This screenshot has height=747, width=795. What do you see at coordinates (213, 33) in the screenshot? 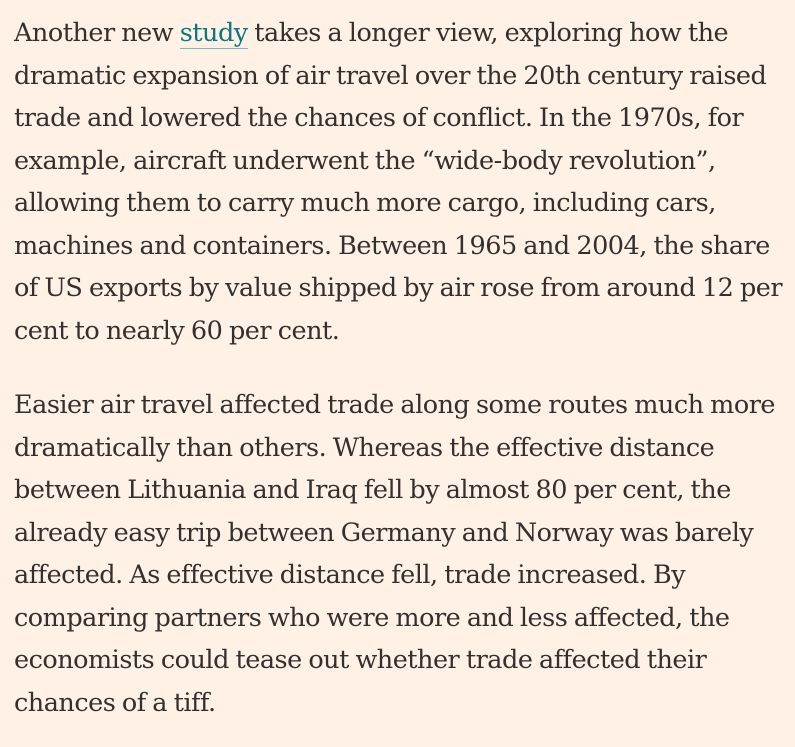
I see `study-link: study` at bounding box center [213, 33].